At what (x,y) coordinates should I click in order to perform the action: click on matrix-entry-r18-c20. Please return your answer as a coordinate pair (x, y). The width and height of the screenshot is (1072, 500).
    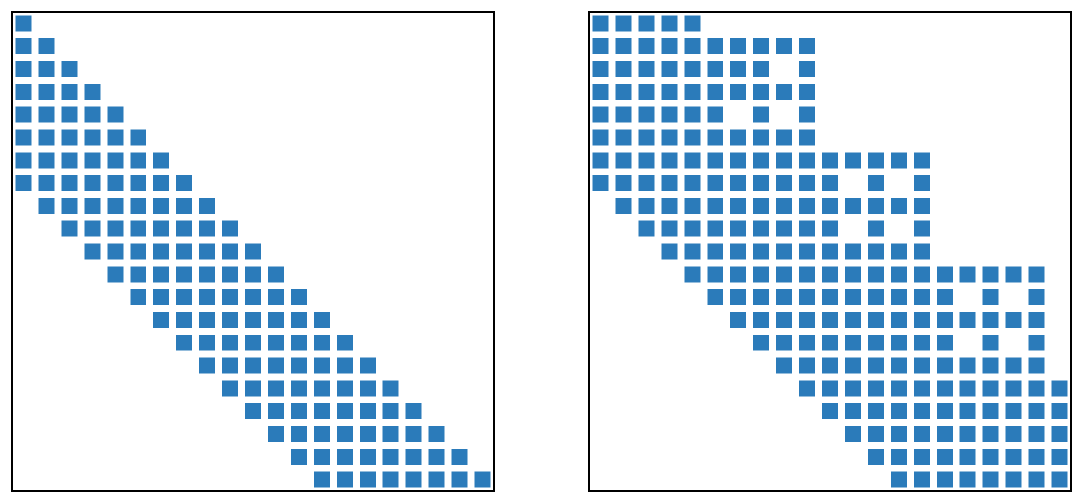
    Looking at the image, I should click on (1059, 433).